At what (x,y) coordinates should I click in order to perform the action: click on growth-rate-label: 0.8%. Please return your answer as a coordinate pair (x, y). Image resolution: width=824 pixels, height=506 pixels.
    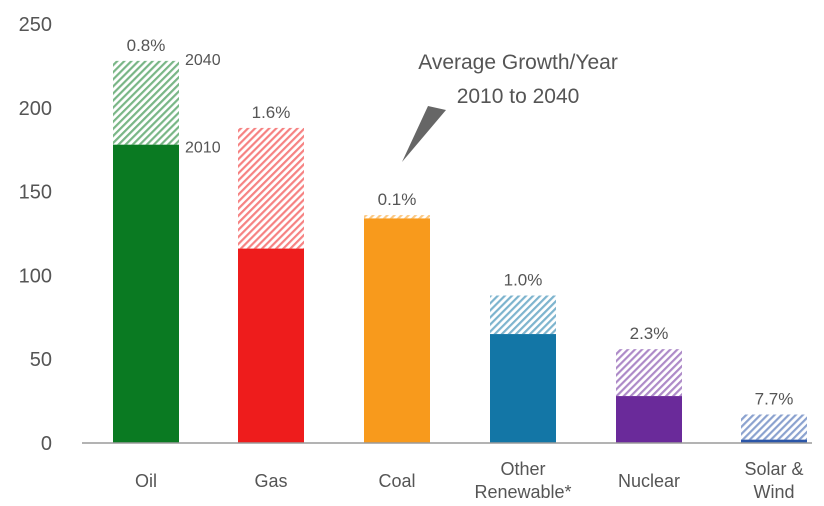
    Looking at the image, I should click on (146, 45).